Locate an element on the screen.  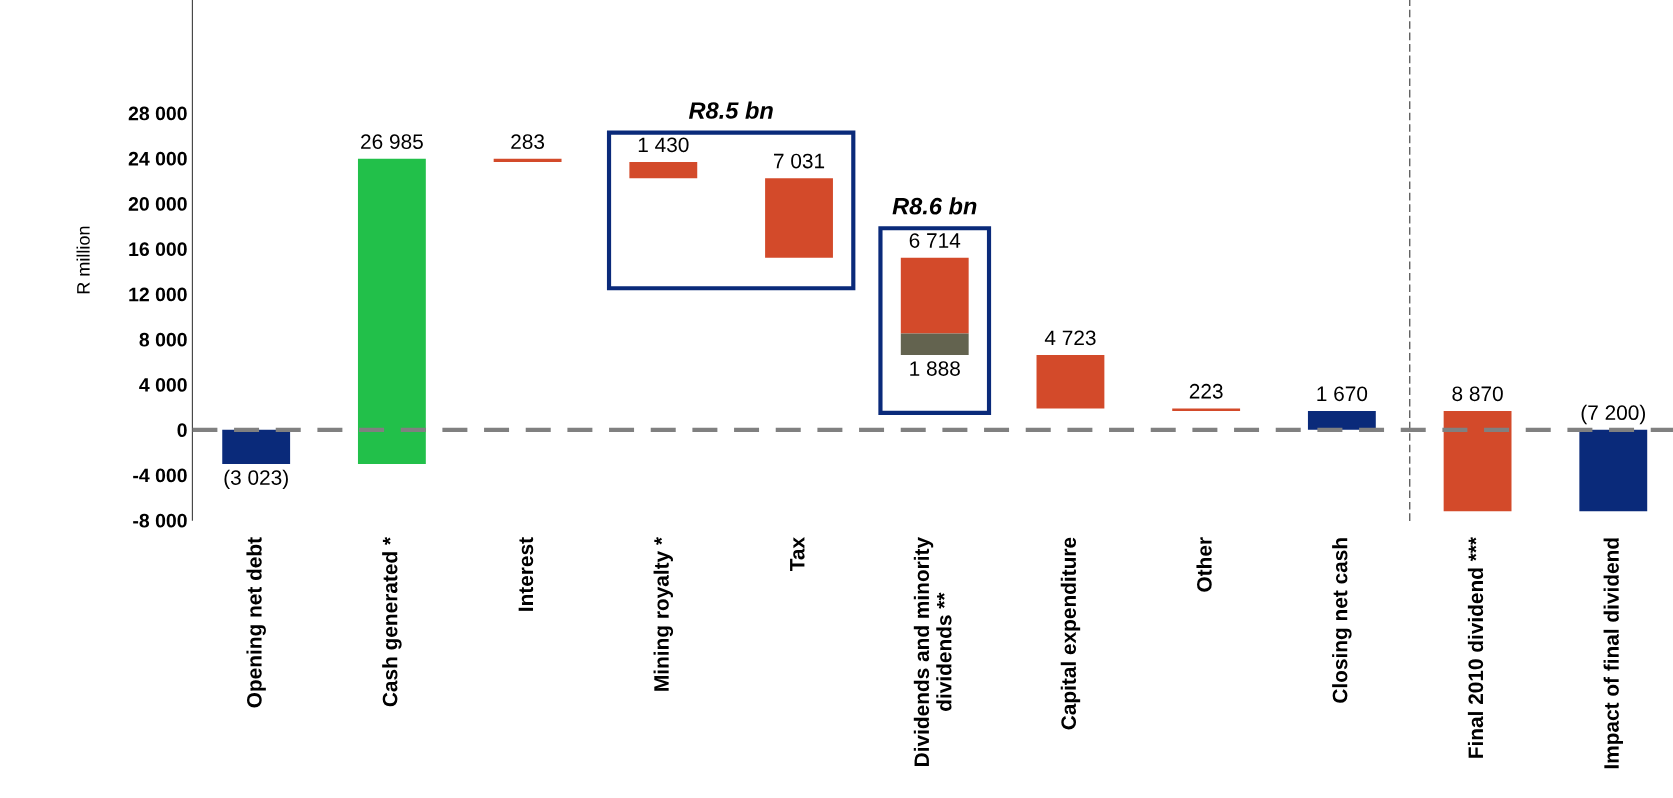
y-tick-label: 16 000 is located at coordinates (158, 249).